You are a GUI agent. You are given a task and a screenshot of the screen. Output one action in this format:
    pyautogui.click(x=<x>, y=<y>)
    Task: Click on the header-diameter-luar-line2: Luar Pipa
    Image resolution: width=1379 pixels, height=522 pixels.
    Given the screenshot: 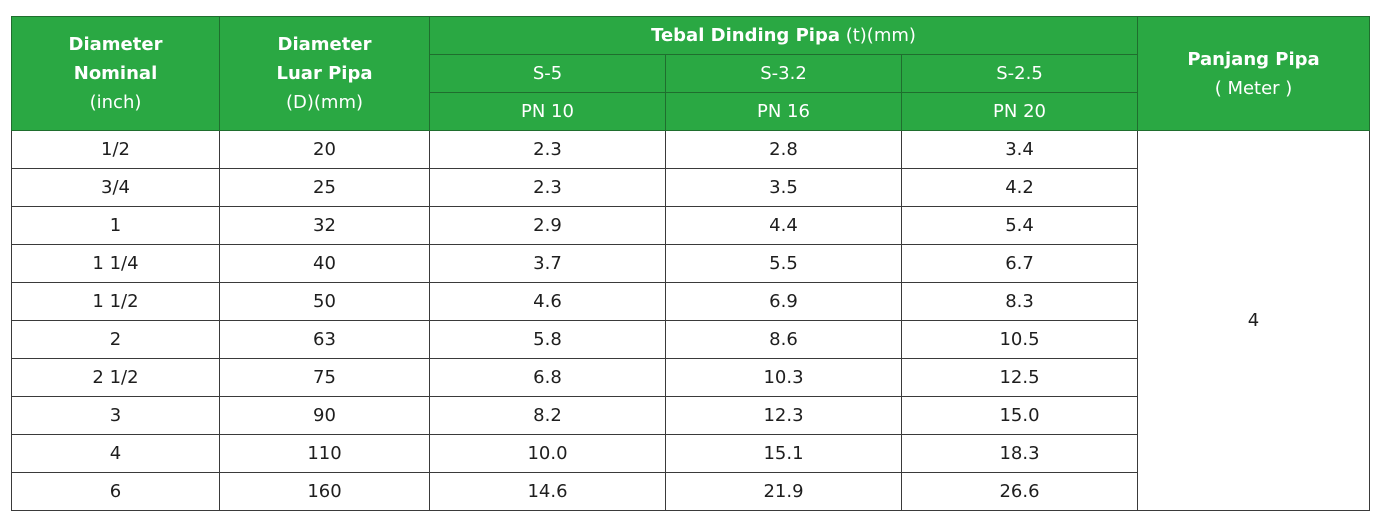 What is the action you would take?
    pyautogui.click(x=324, y=73)
    